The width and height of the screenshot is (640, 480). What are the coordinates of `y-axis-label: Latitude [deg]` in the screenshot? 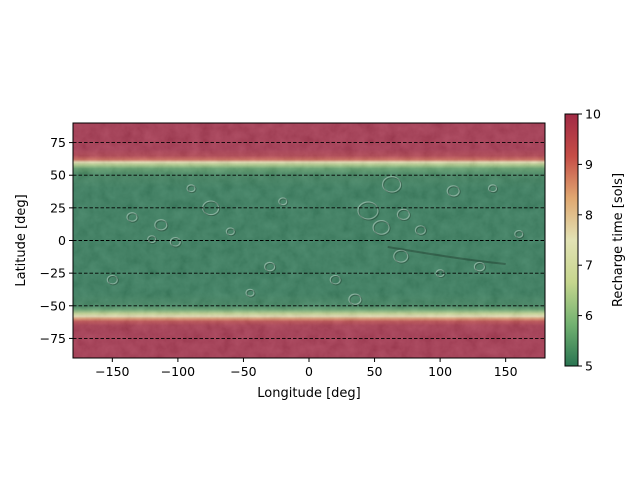 It's located at (21, 240).